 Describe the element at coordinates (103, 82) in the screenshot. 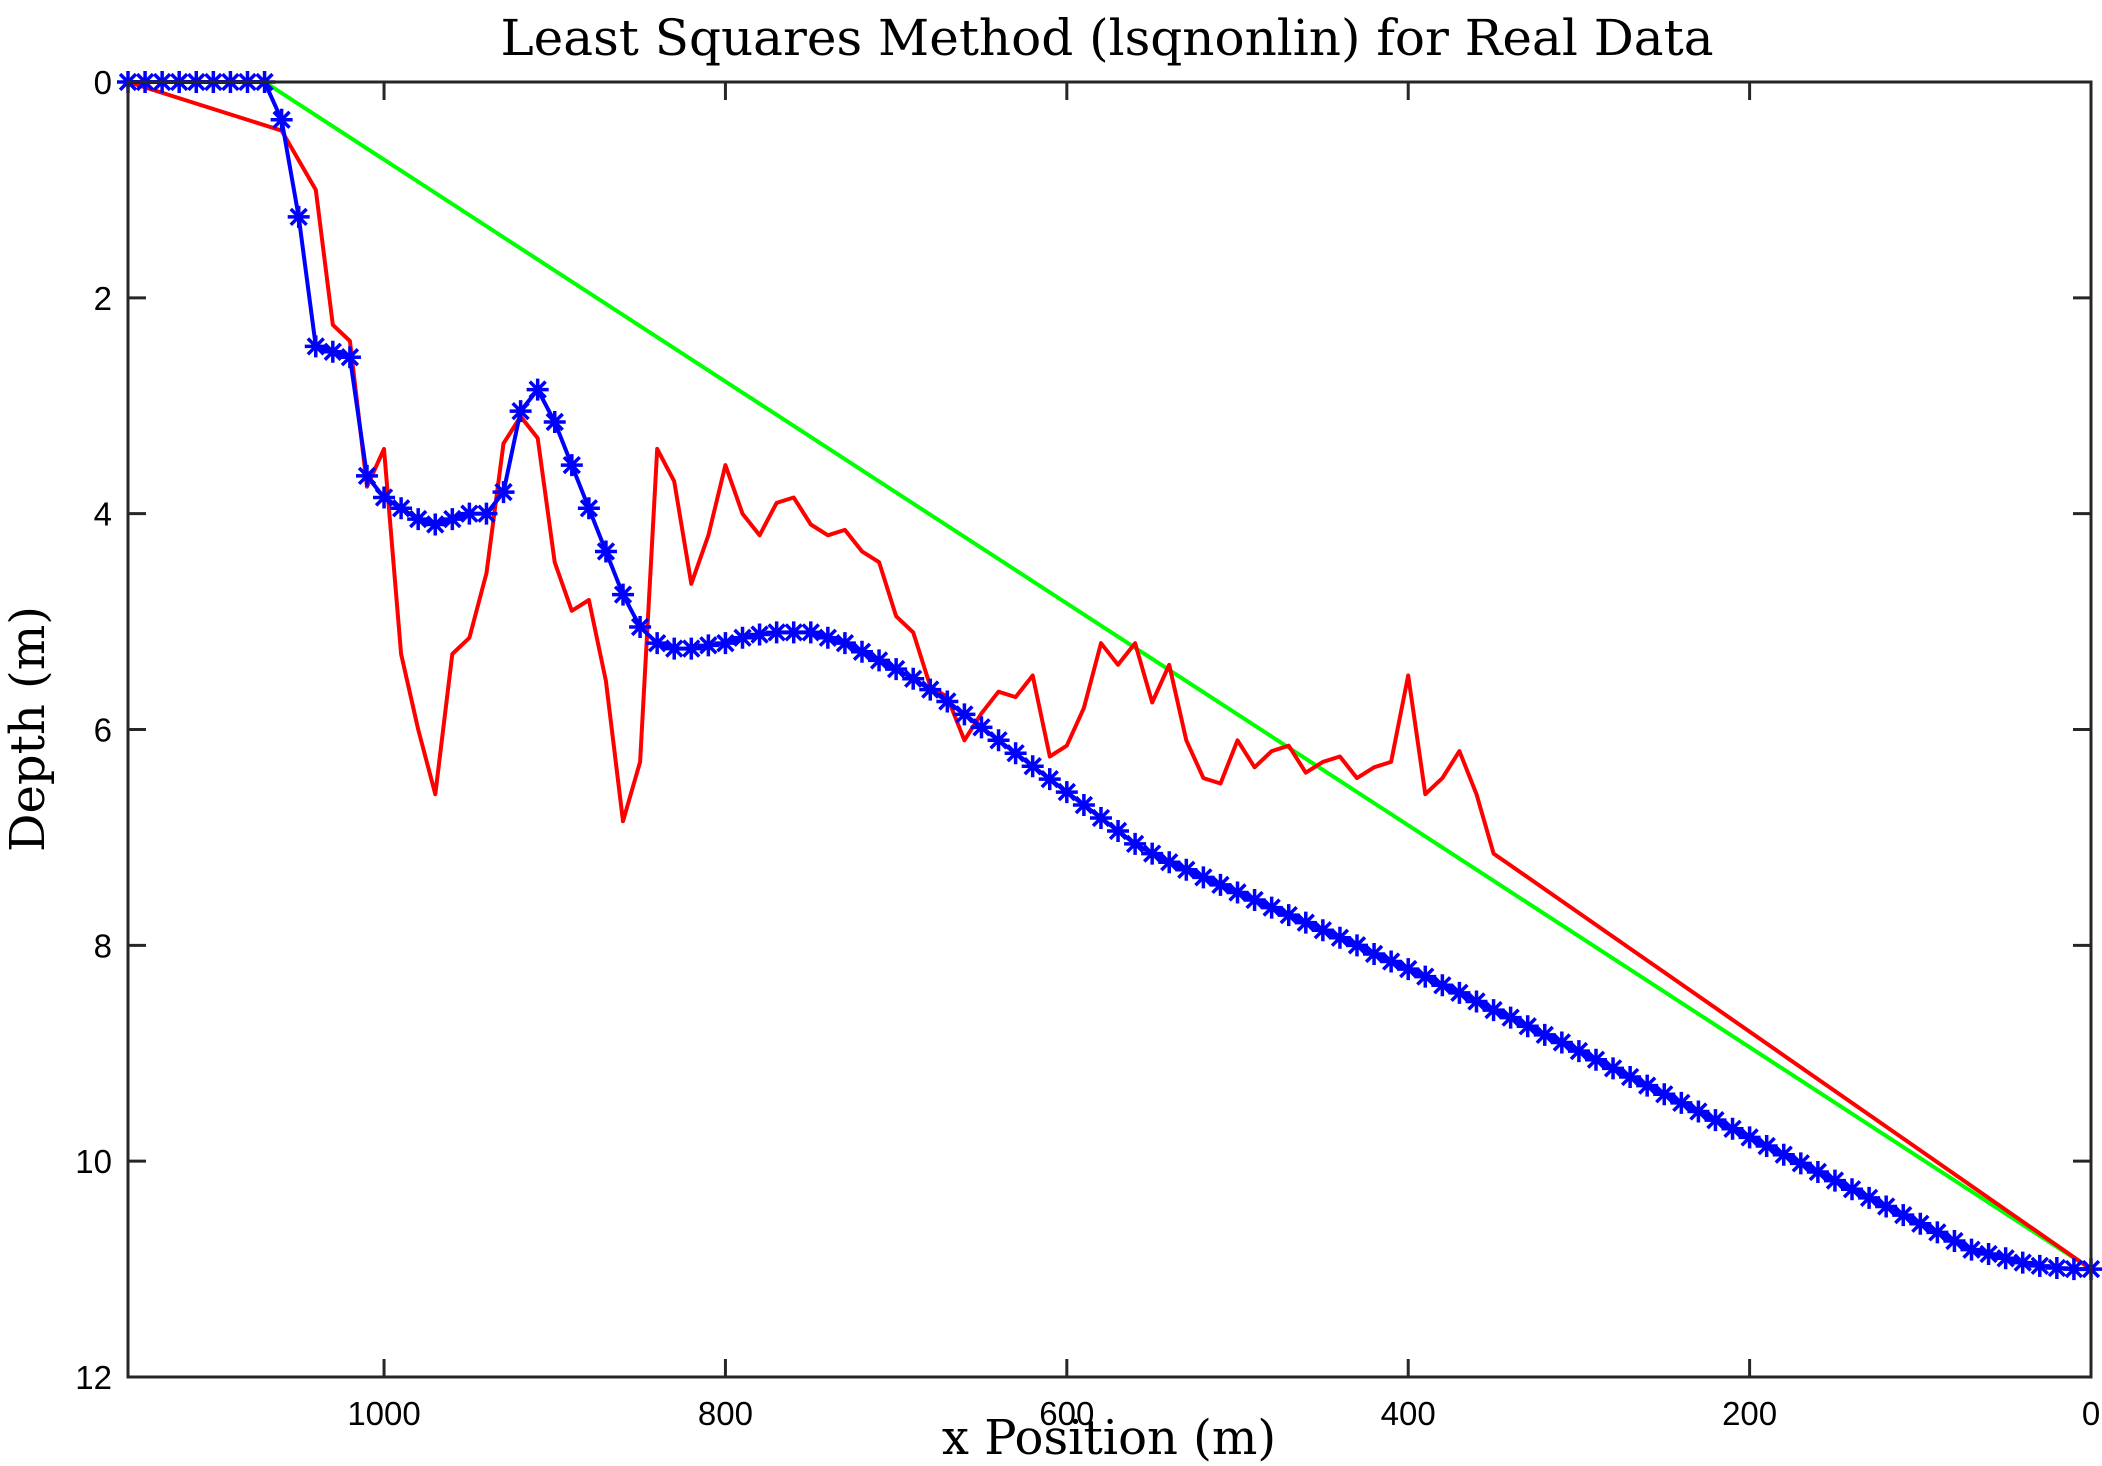

I see `y-tick-label: 0` at that location.